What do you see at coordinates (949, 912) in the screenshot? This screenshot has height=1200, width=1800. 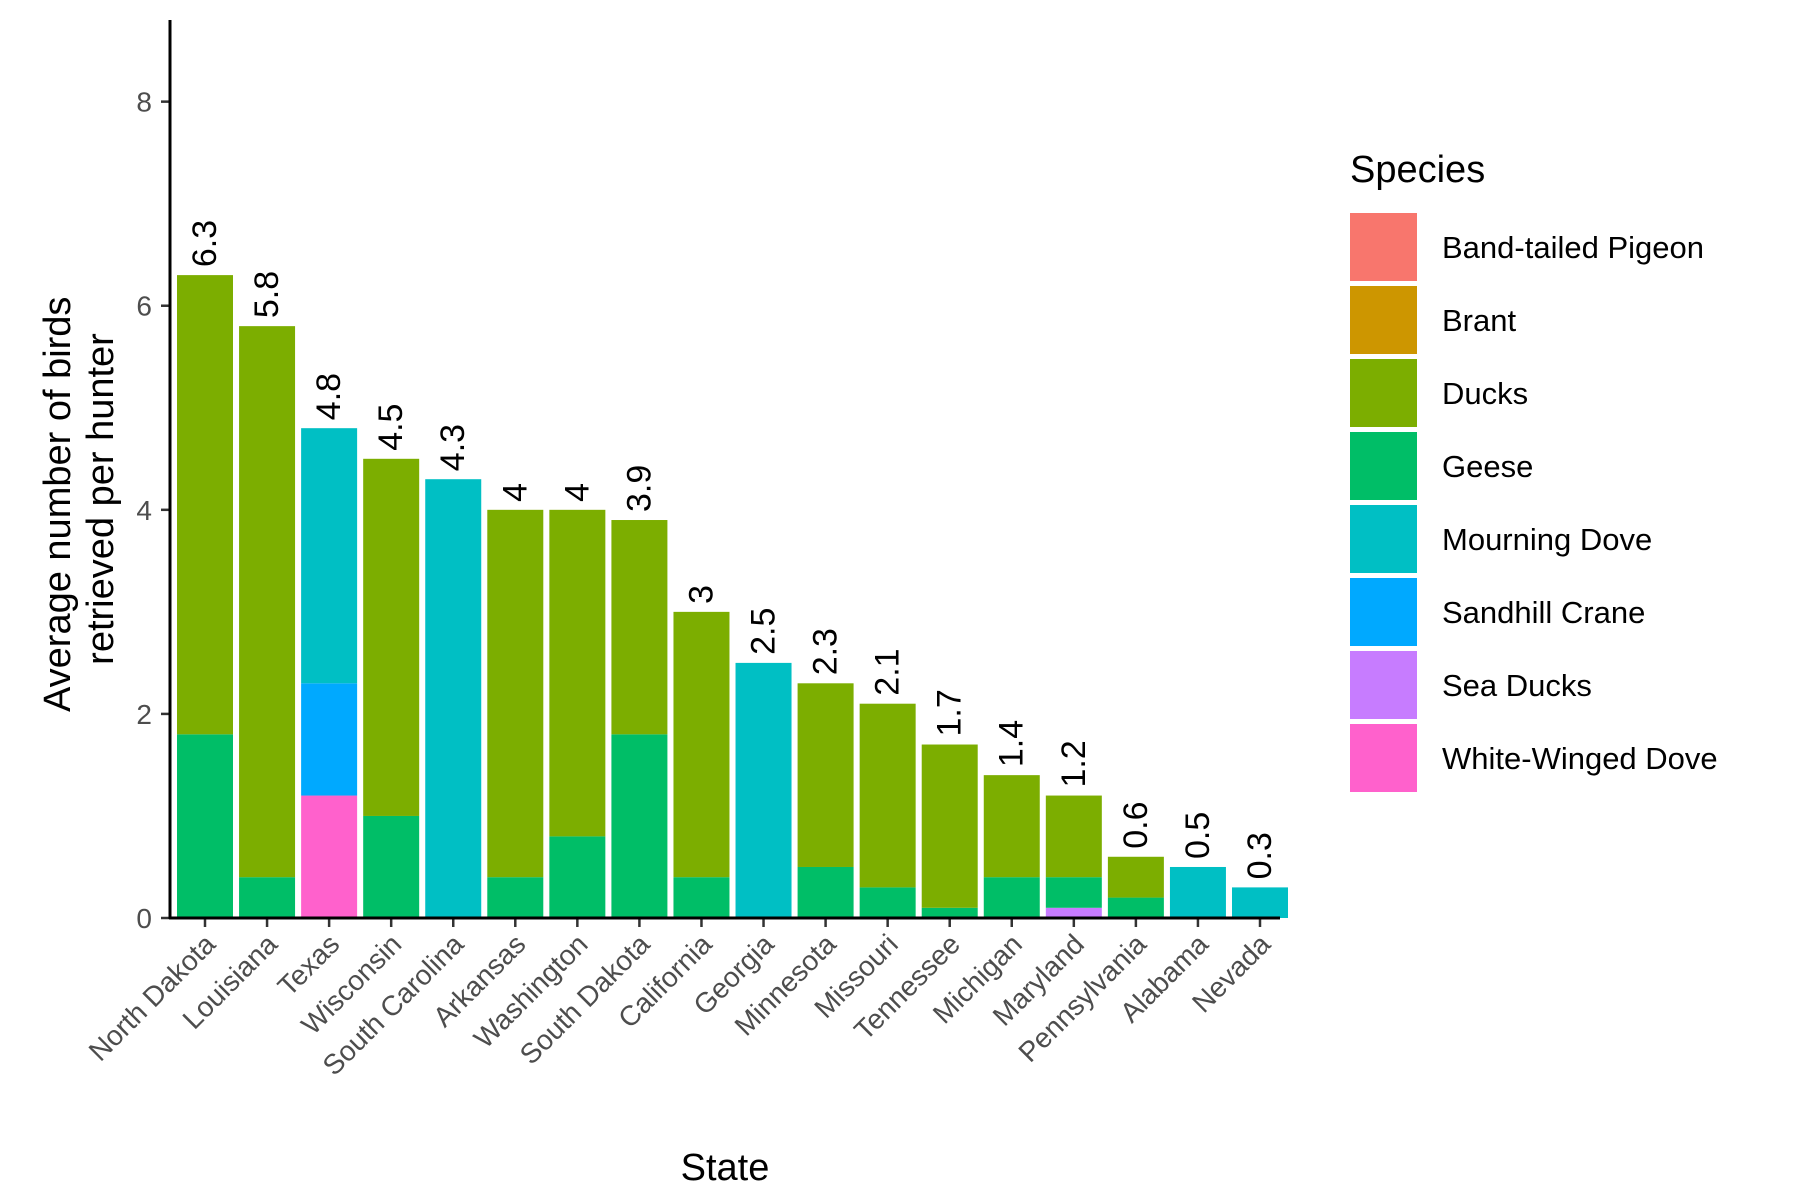 I see `bar-segment-tennessee-geese` at bounding box center [949, 912].